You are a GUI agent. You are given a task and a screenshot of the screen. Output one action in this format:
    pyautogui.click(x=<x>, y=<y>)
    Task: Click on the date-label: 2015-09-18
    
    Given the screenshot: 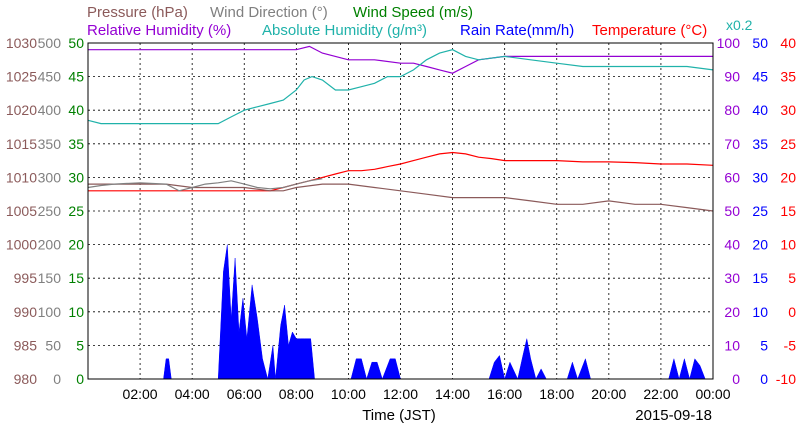 What is the action you would take?
    pyautogui.click(x=673, y=415)
    